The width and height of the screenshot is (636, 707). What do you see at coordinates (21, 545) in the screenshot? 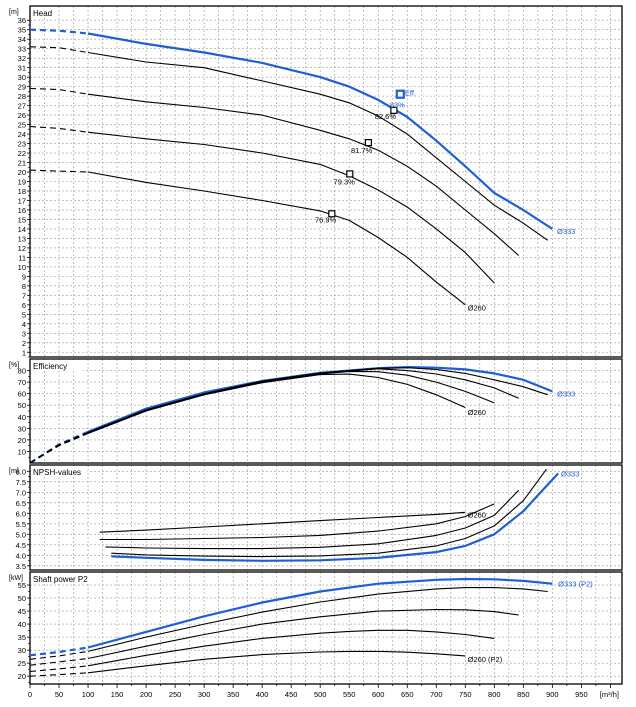
I see `y-tick-label: 4.5` at bounding box center [21, 545].